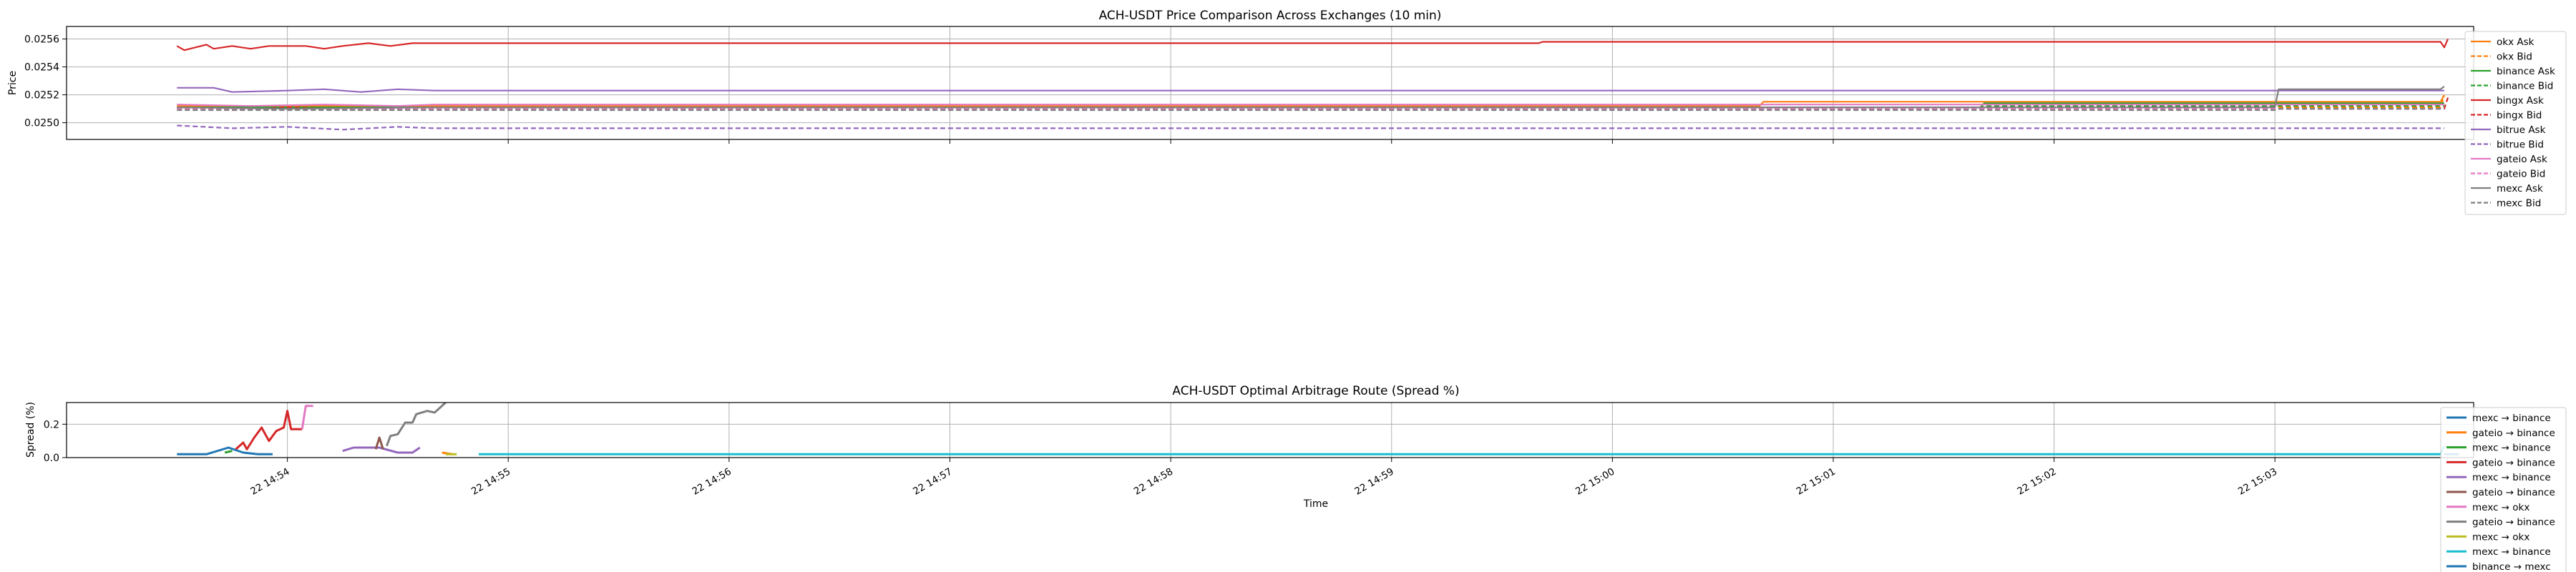 This screenshot has width=2576, height=572. Describe the element at coordinates (1312, 45) in the screenshot. I see `price-series-line-bingx-ask` at that location.